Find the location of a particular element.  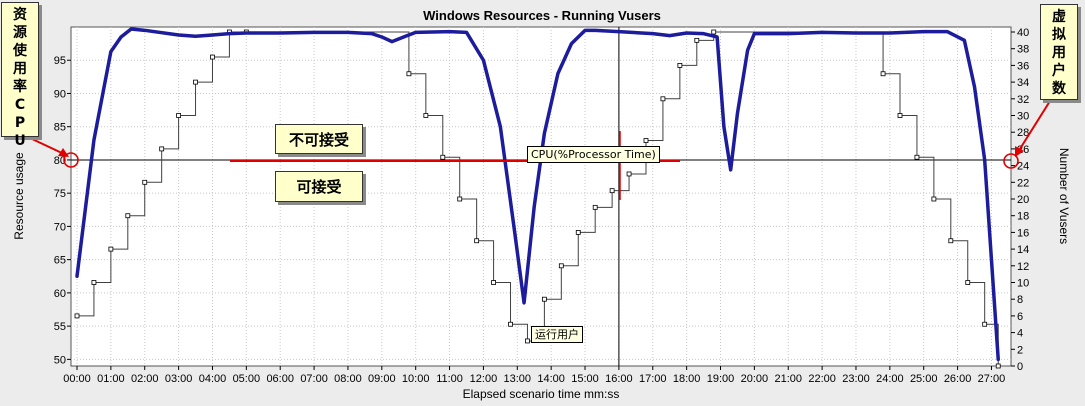

left-callout-arrowhead is located at coordinates (63, 152).